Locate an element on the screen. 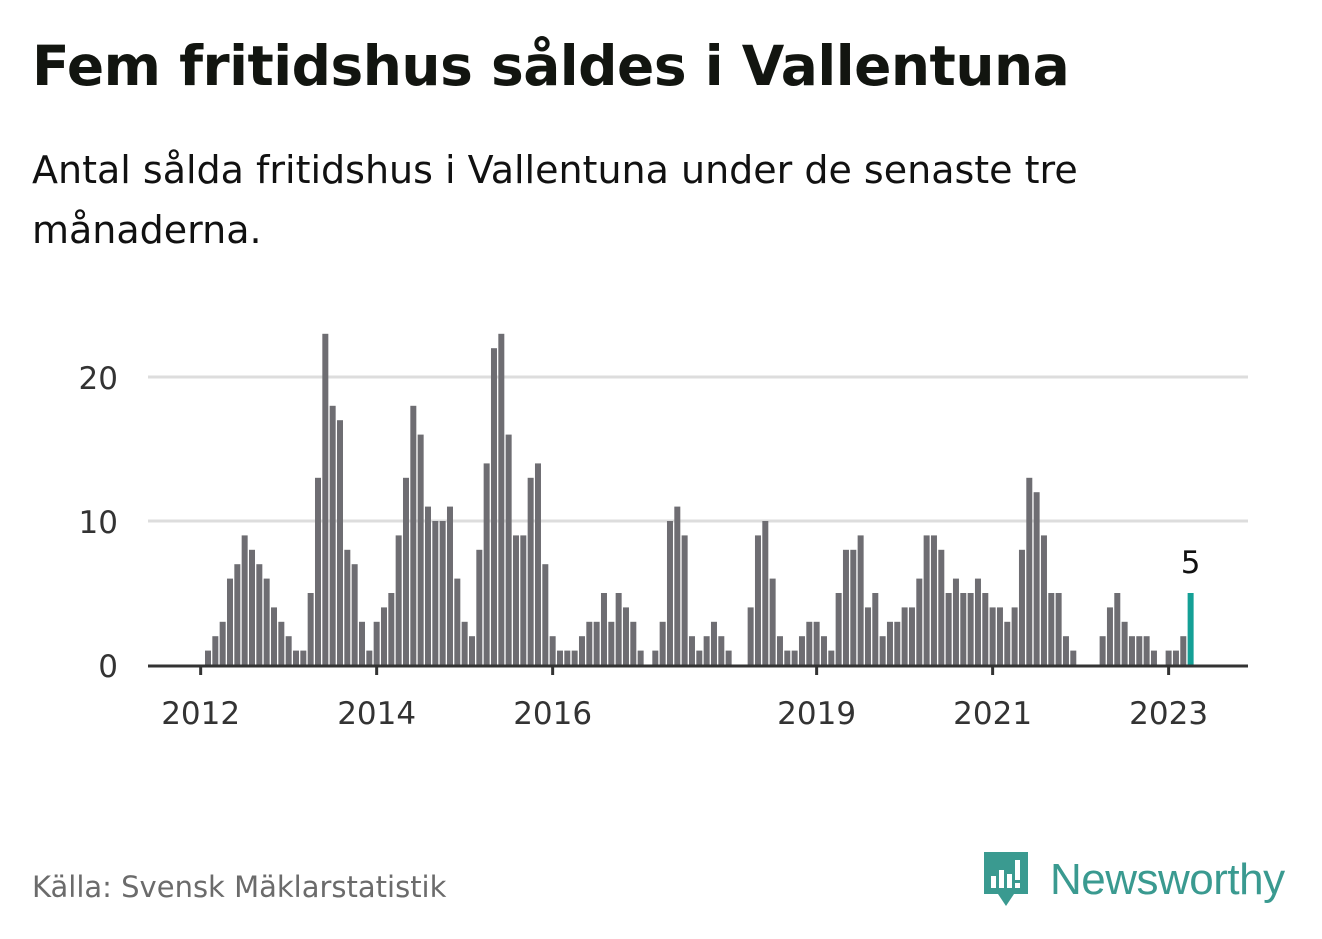  data-label: 5 is located at coordinates (1191, 563).